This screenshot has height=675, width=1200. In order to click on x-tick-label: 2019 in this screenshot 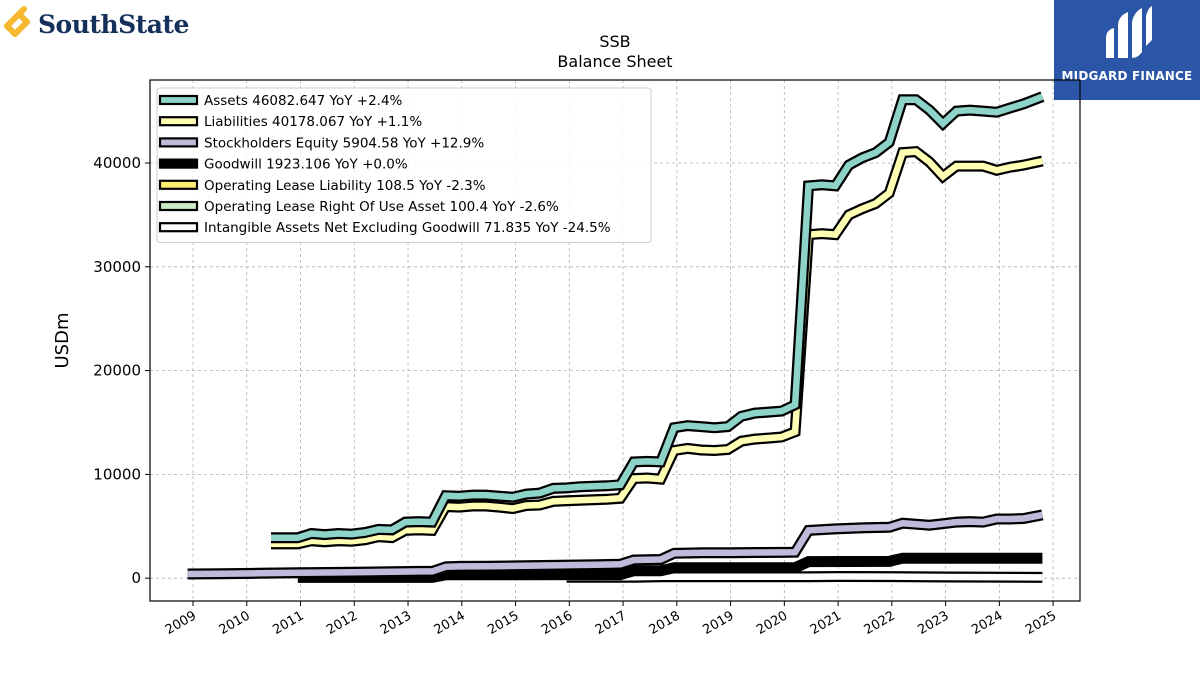, I will do `click(718, 623)`.